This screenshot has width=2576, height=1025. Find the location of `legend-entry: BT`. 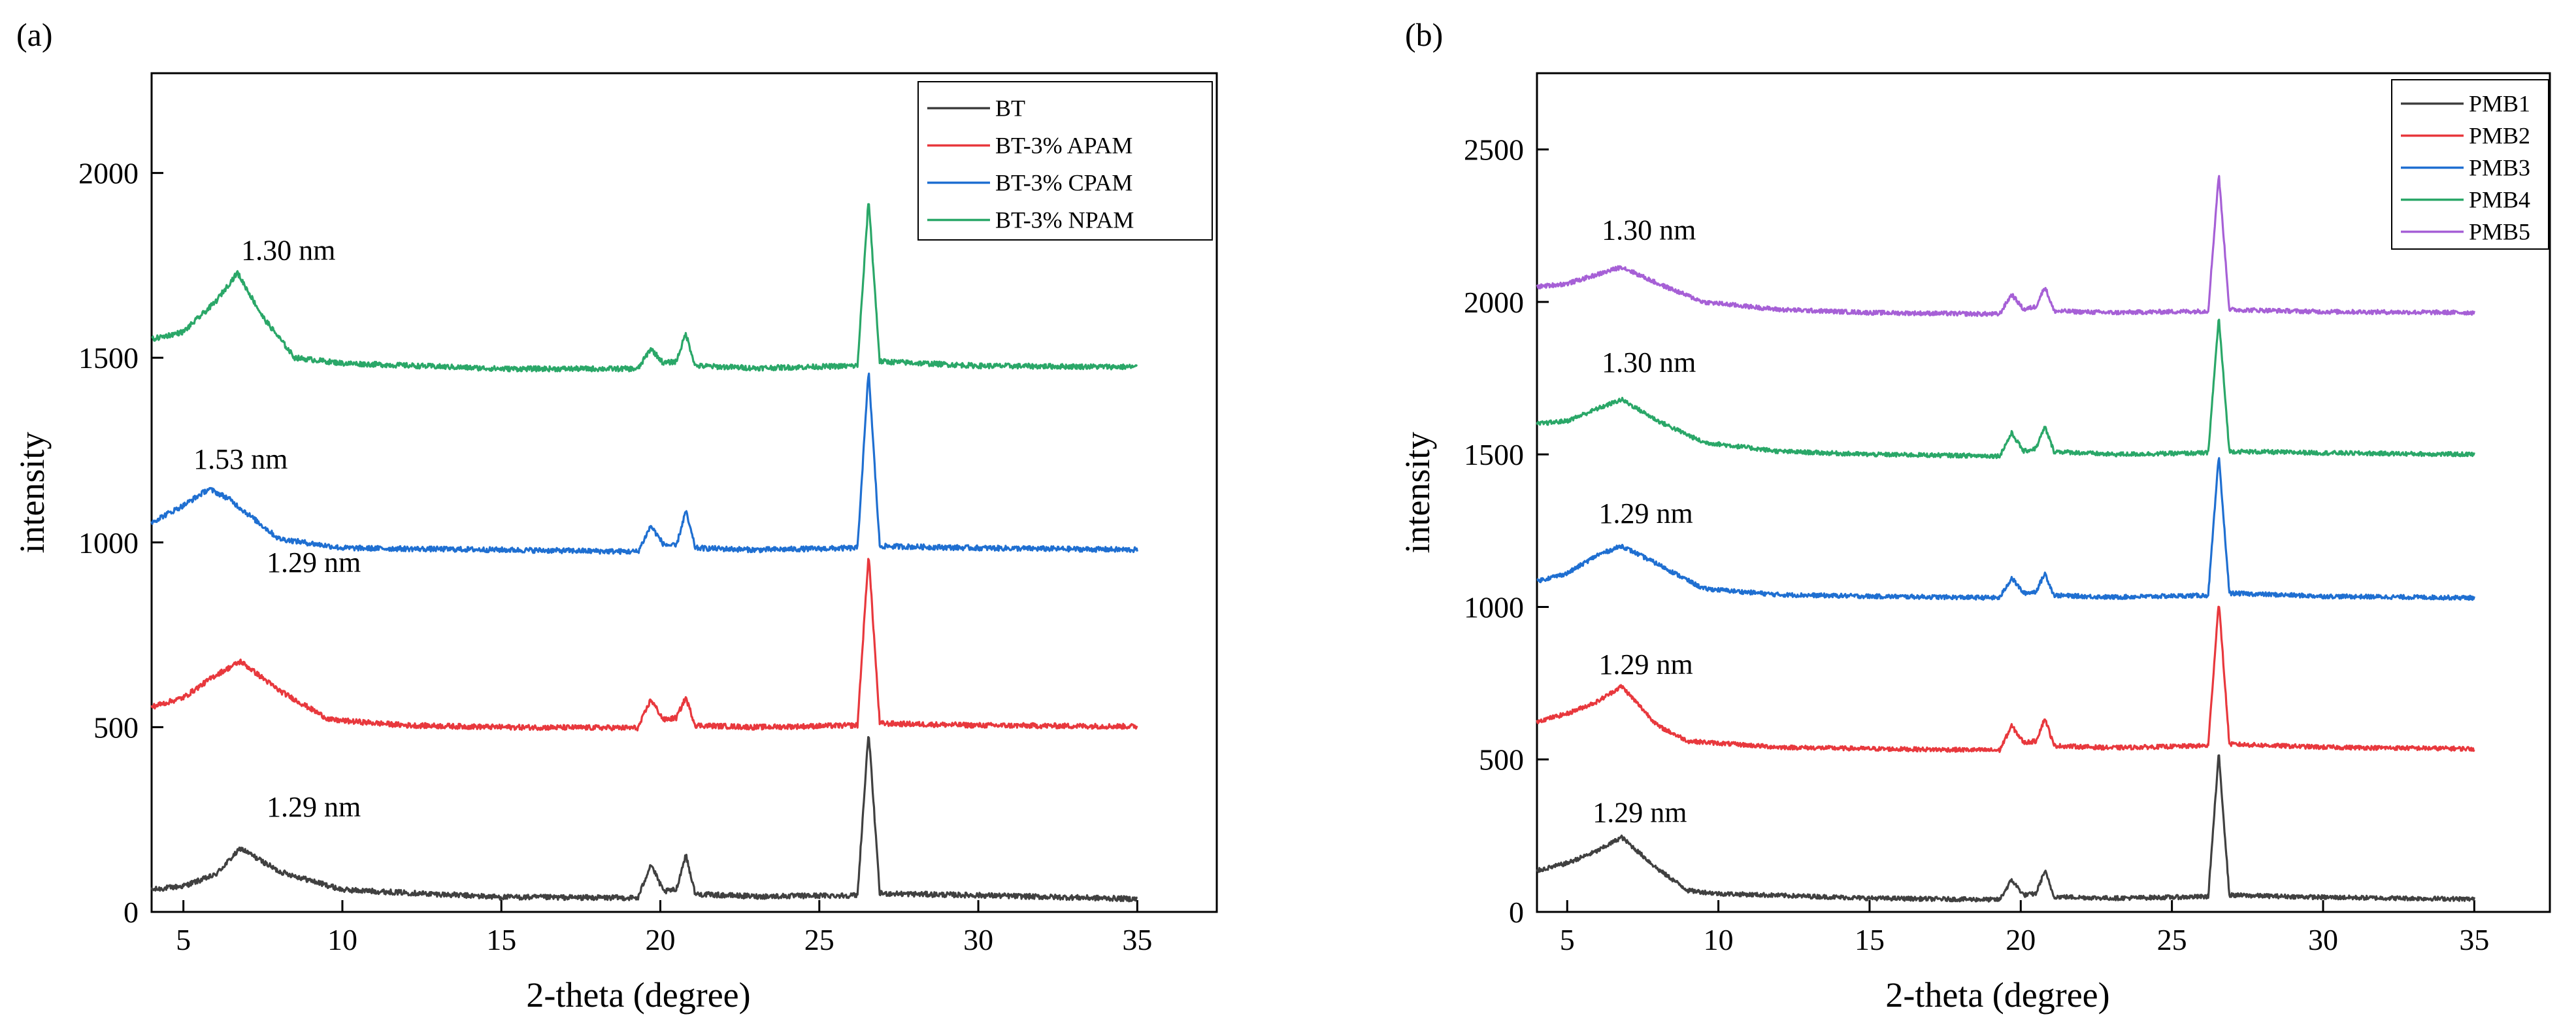

legend-entry: BT is located at coordinates (1010, 108).